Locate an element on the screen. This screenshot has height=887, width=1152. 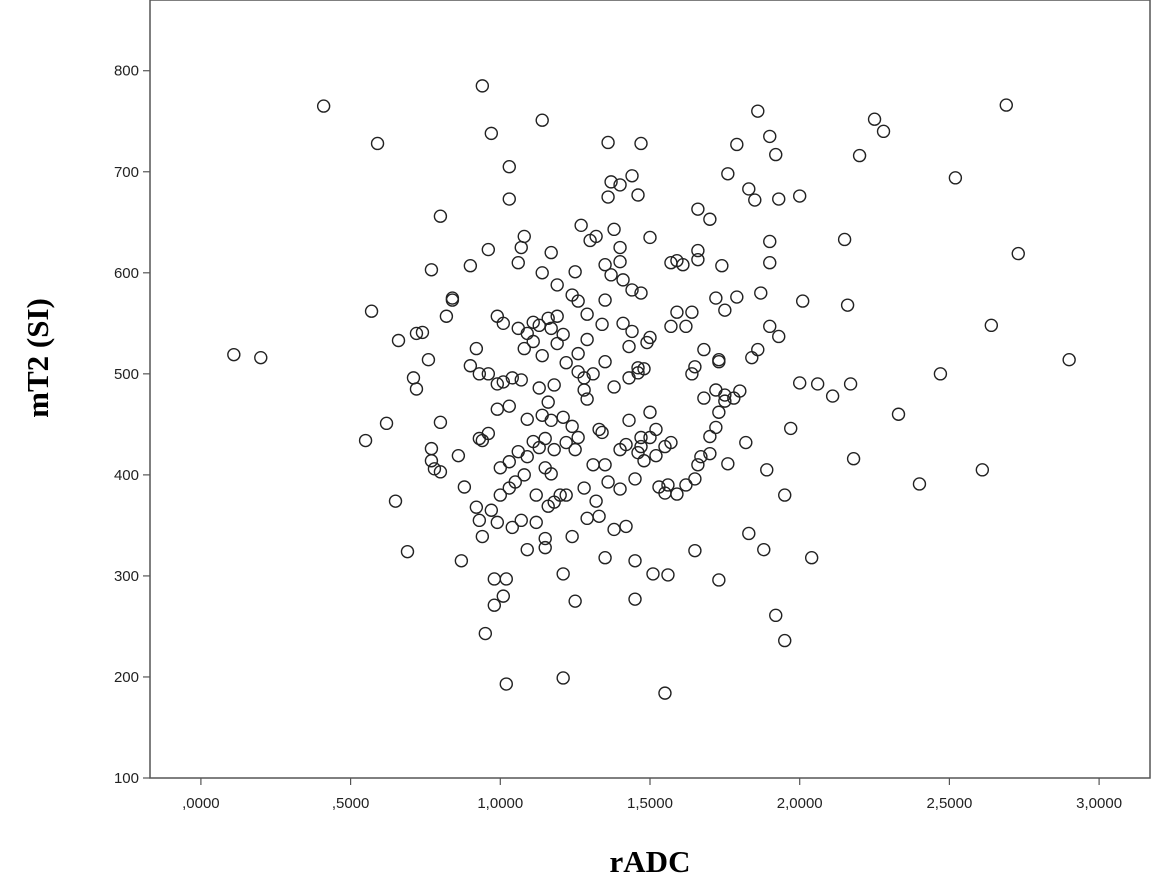
x-tick-label: ,5000 is located at coordinates (351, 803).